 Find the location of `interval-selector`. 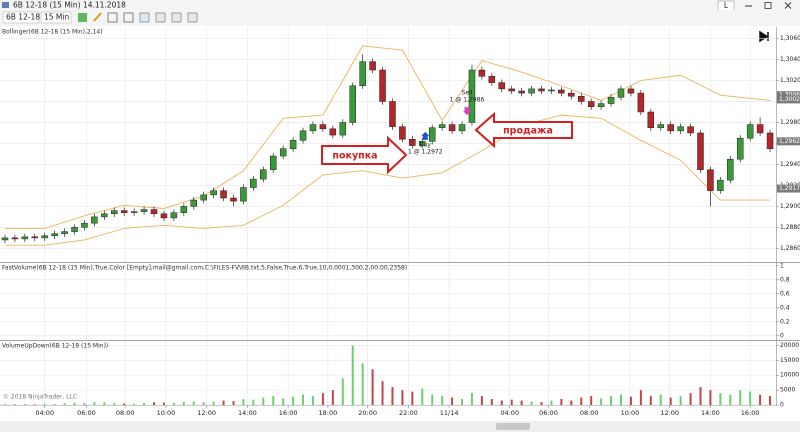

interval-selector is located at coordinates (56, 17).